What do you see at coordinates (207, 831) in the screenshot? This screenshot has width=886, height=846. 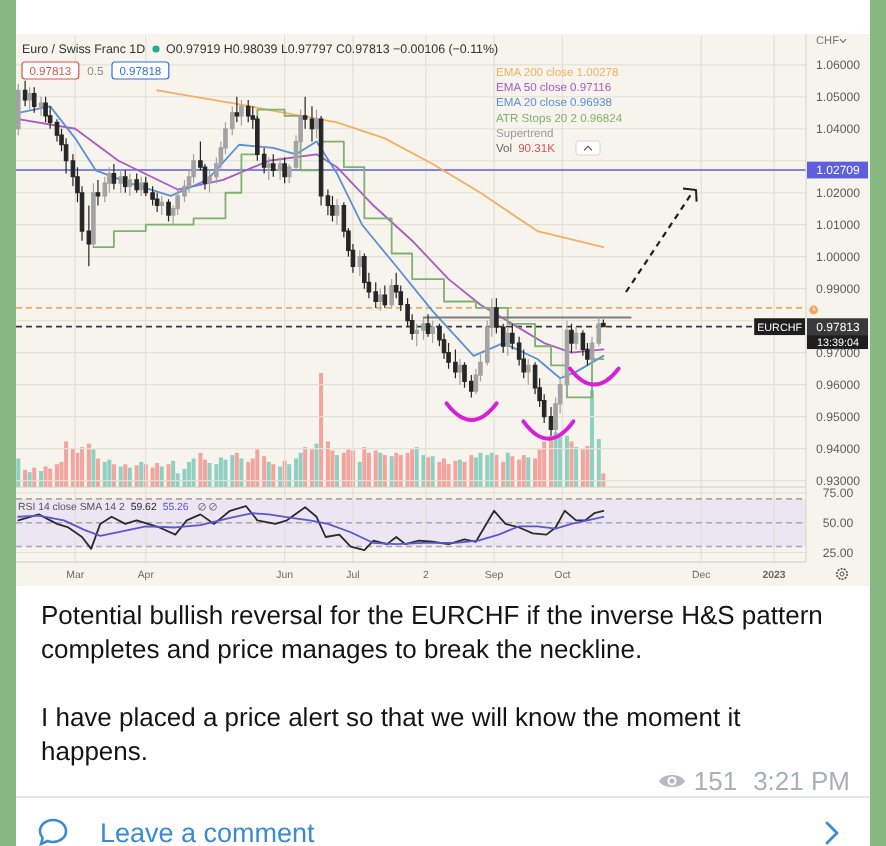 I see `text: Leave a comment` at bounding box center [207, 831].